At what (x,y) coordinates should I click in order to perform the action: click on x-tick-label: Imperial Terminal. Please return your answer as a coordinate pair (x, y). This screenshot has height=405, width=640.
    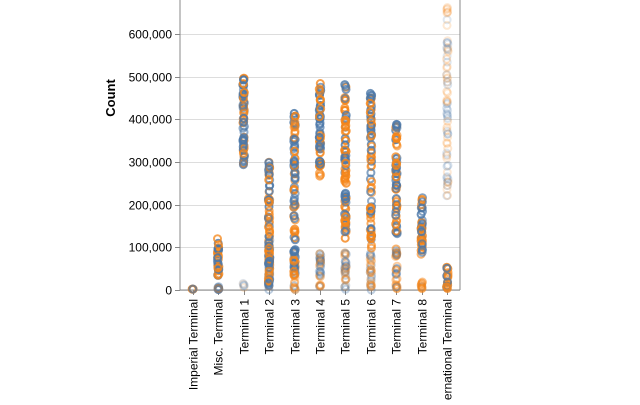
    Looking at the image, I should click on (194, 344).